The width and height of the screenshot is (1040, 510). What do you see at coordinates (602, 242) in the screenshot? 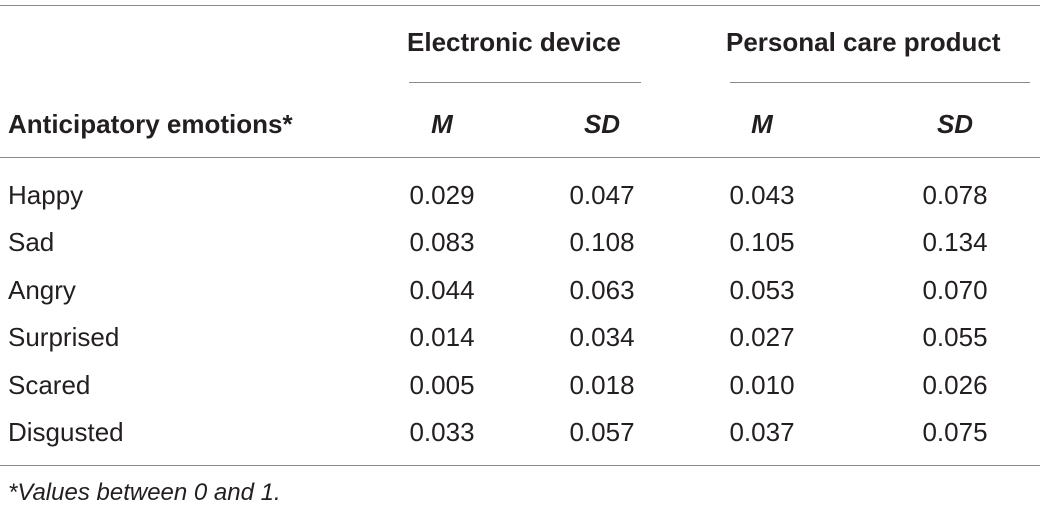
I see `table-cell: 0.108` at bounding box center [602, 242].